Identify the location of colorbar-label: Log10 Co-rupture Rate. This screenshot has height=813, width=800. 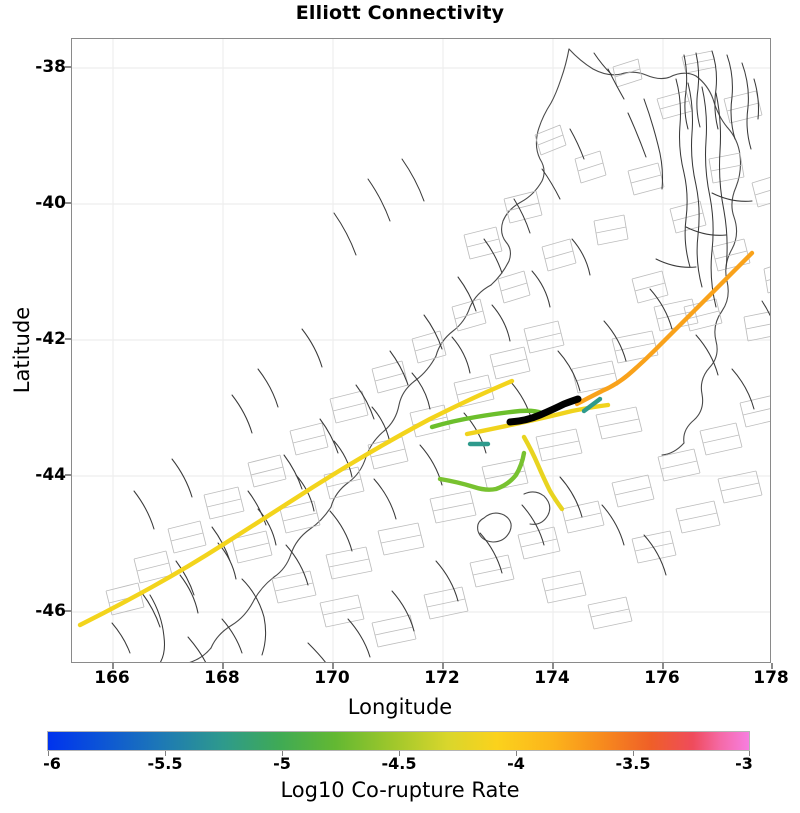
(400, 790).